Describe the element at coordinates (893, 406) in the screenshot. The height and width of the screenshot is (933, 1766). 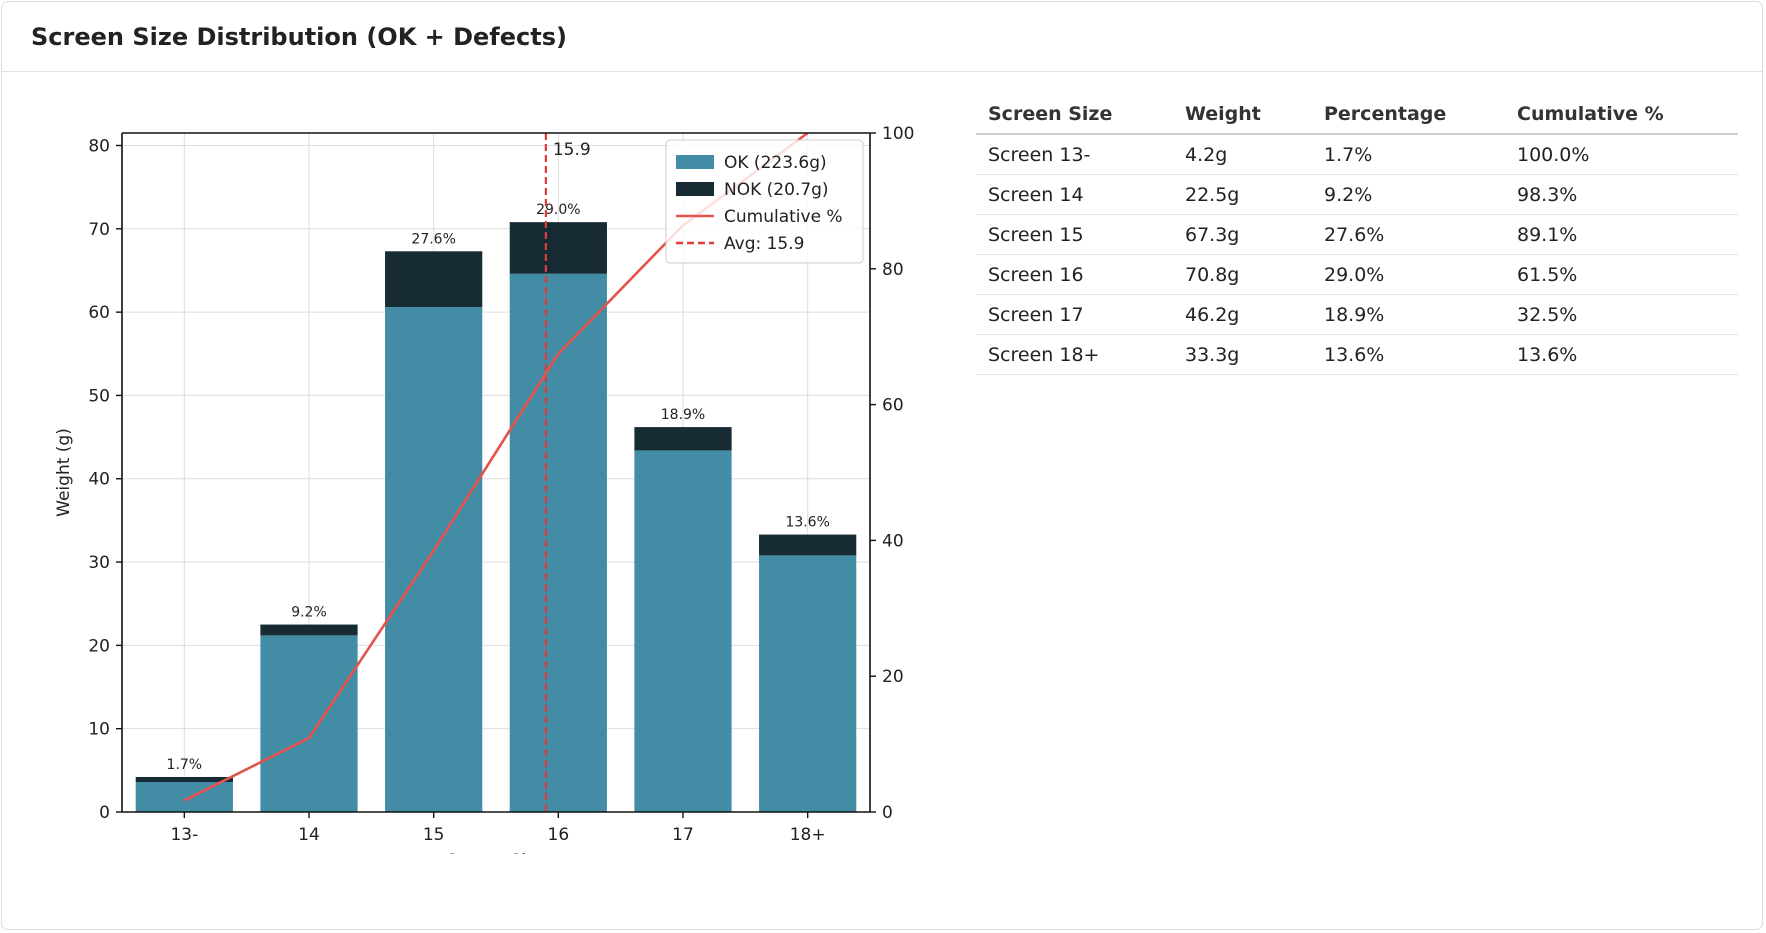
I see `y2-tick-label: 60` at that location.